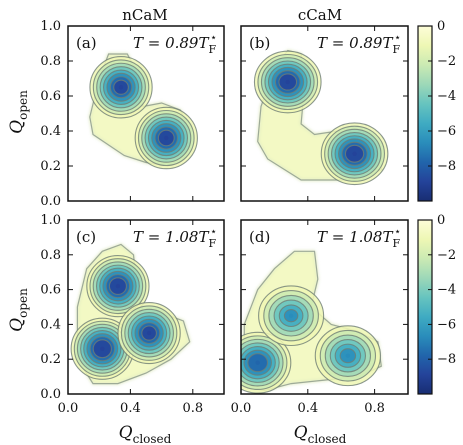 The image size is (463, 445). I want to click on colorbars: 0 −2 −4 −6 −8 0 −2 −4 −6 −8, so click(436, 207).